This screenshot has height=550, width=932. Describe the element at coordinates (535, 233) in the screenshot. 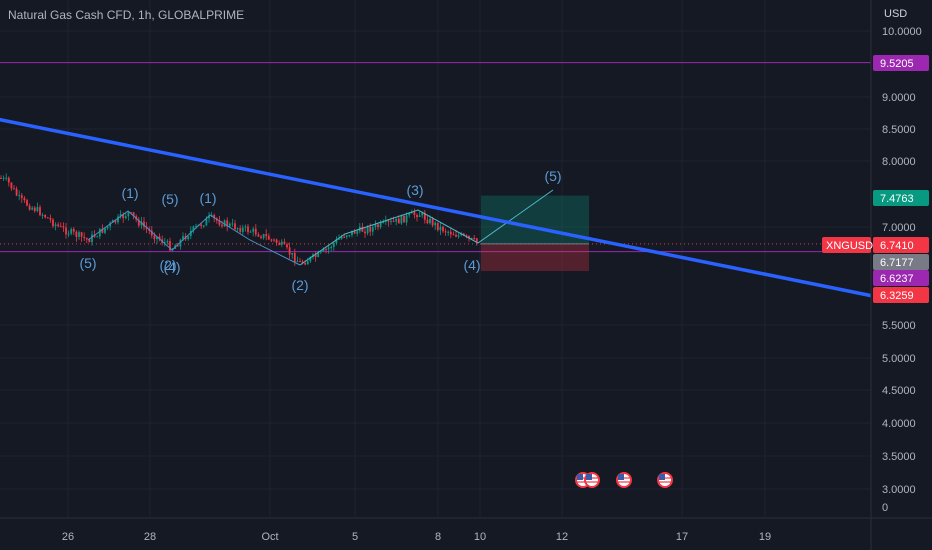

I see `long-position-tool` at that location.